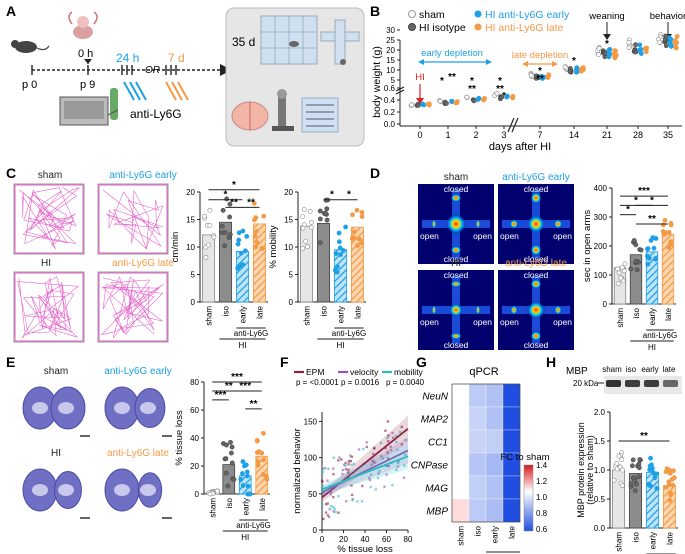  Describe the element at coordinates (95, 256) in the screenshot. I see `c-track-tiles: sham anti-Ly6G early HI anti-Ly6G late` at that location.